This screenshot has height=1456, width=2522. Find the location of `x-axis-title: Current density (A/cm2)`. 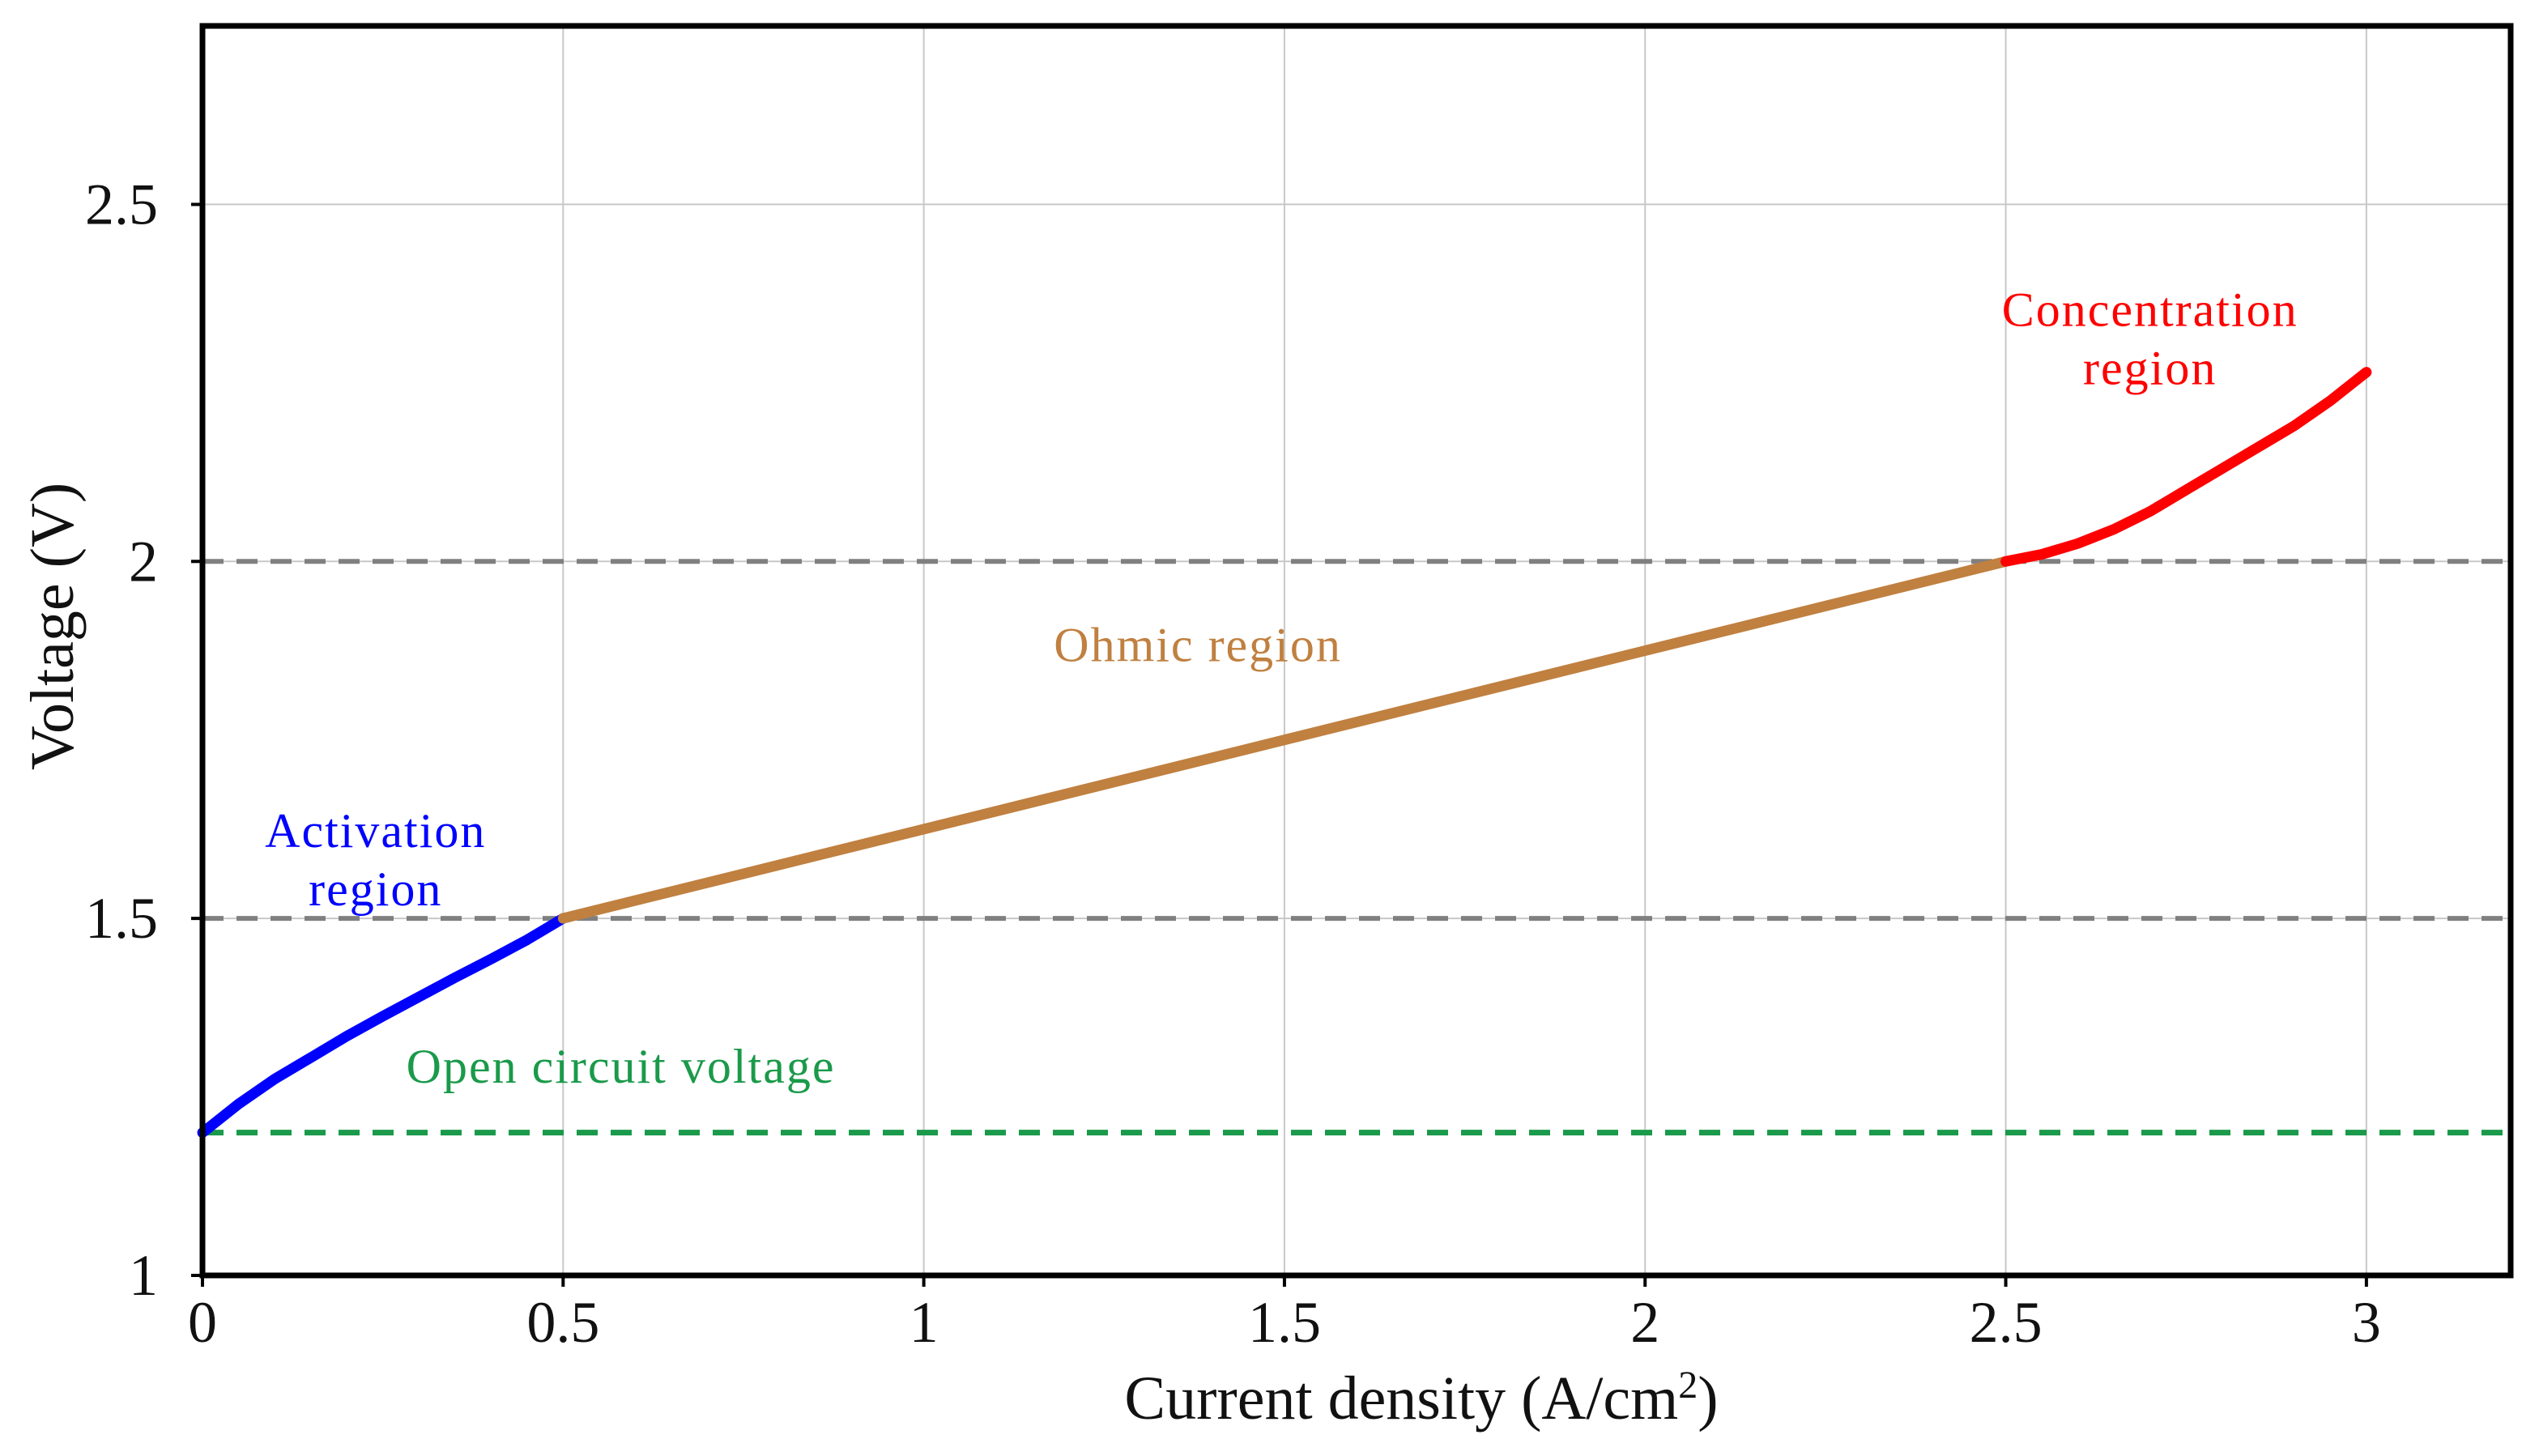

x-axis-title: Current density (A/cm2) is located at coordinates (1421, 1398).